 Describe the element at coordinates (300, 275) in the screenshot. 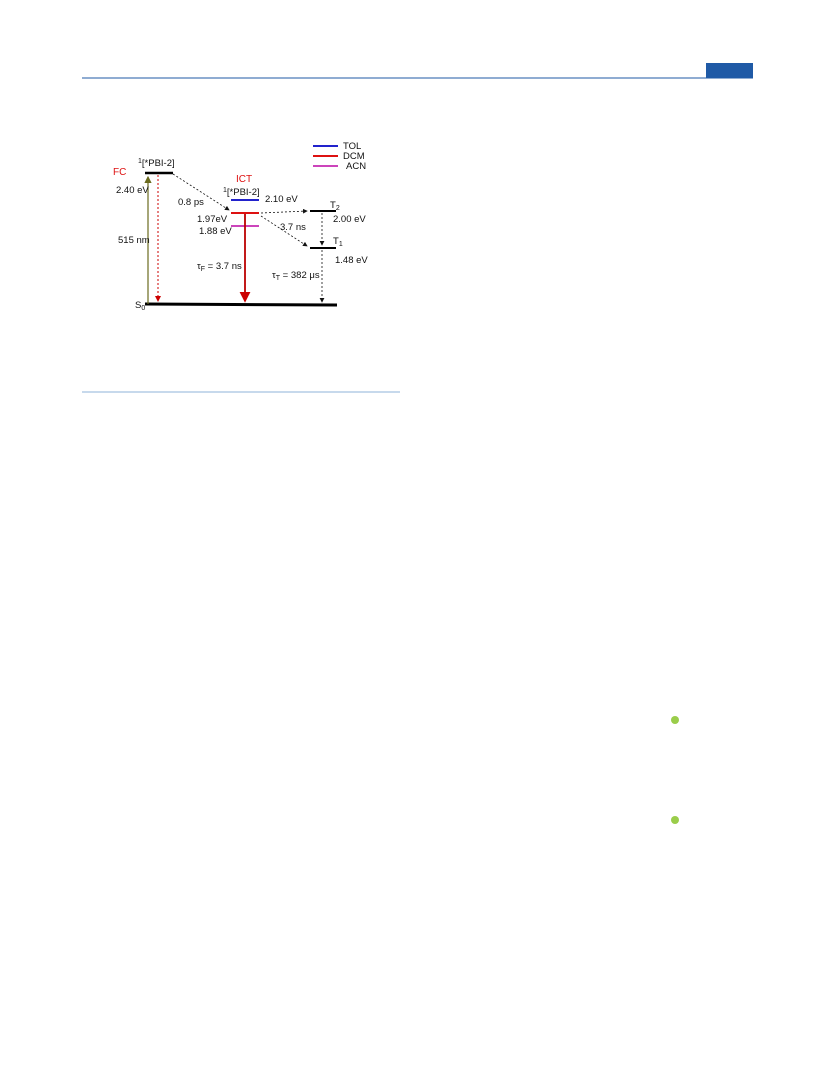

I see `value: = 382 μs` at that location.